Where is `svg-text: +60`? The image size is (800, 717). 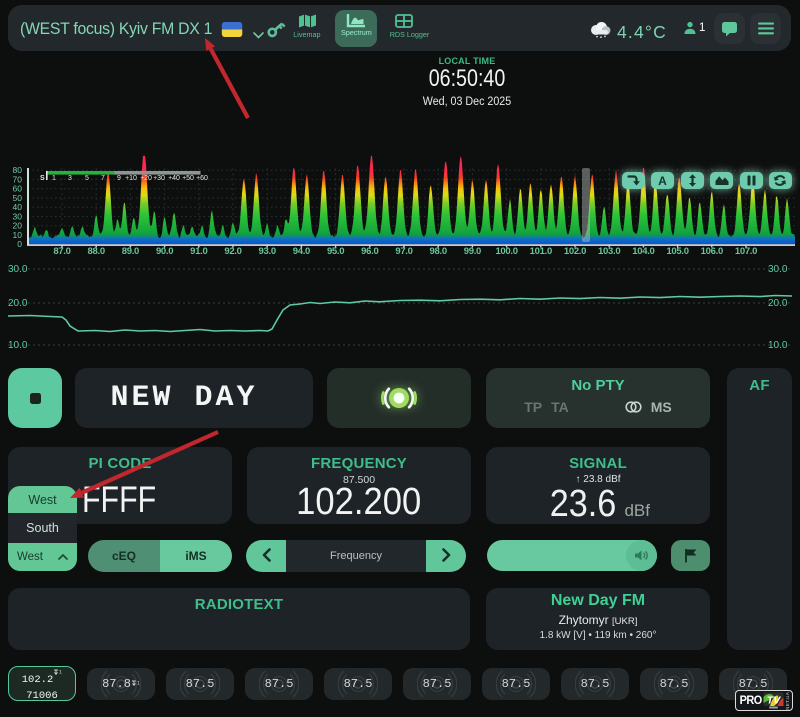 svg-text: +60 is located at coordinates (202, 178).